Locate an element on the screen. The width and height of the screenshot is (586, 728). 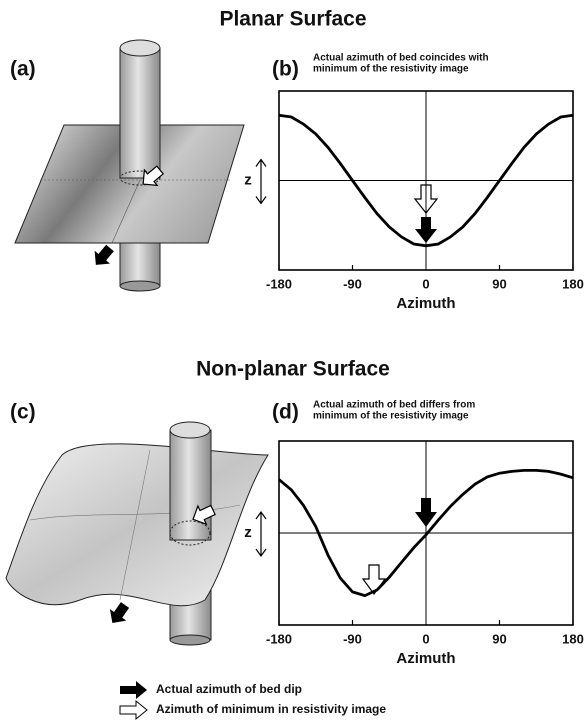
legend-label: Azimuth of minimum in resistivity image is located at coordinates (271, 709).